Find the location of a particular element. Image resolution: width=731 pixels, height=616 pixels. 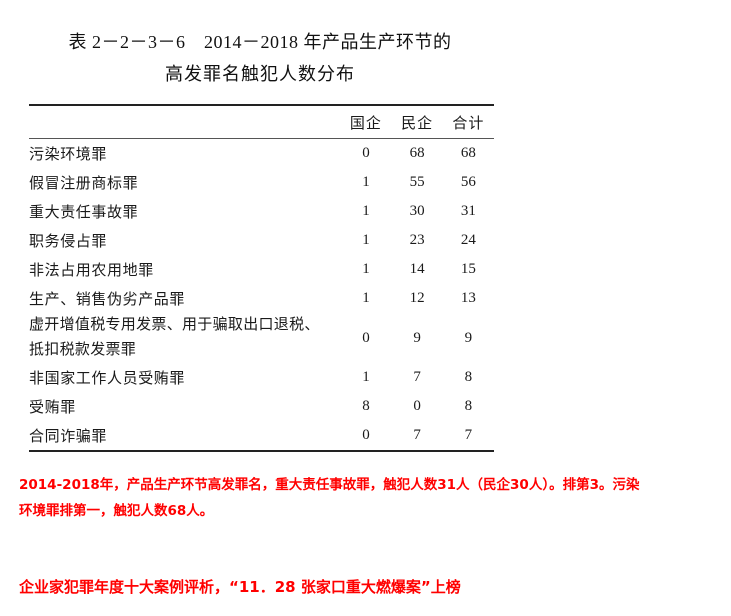

cell-crime-name-line-2: 抵扣税款发票罪 is located at coordinates (83, 350).